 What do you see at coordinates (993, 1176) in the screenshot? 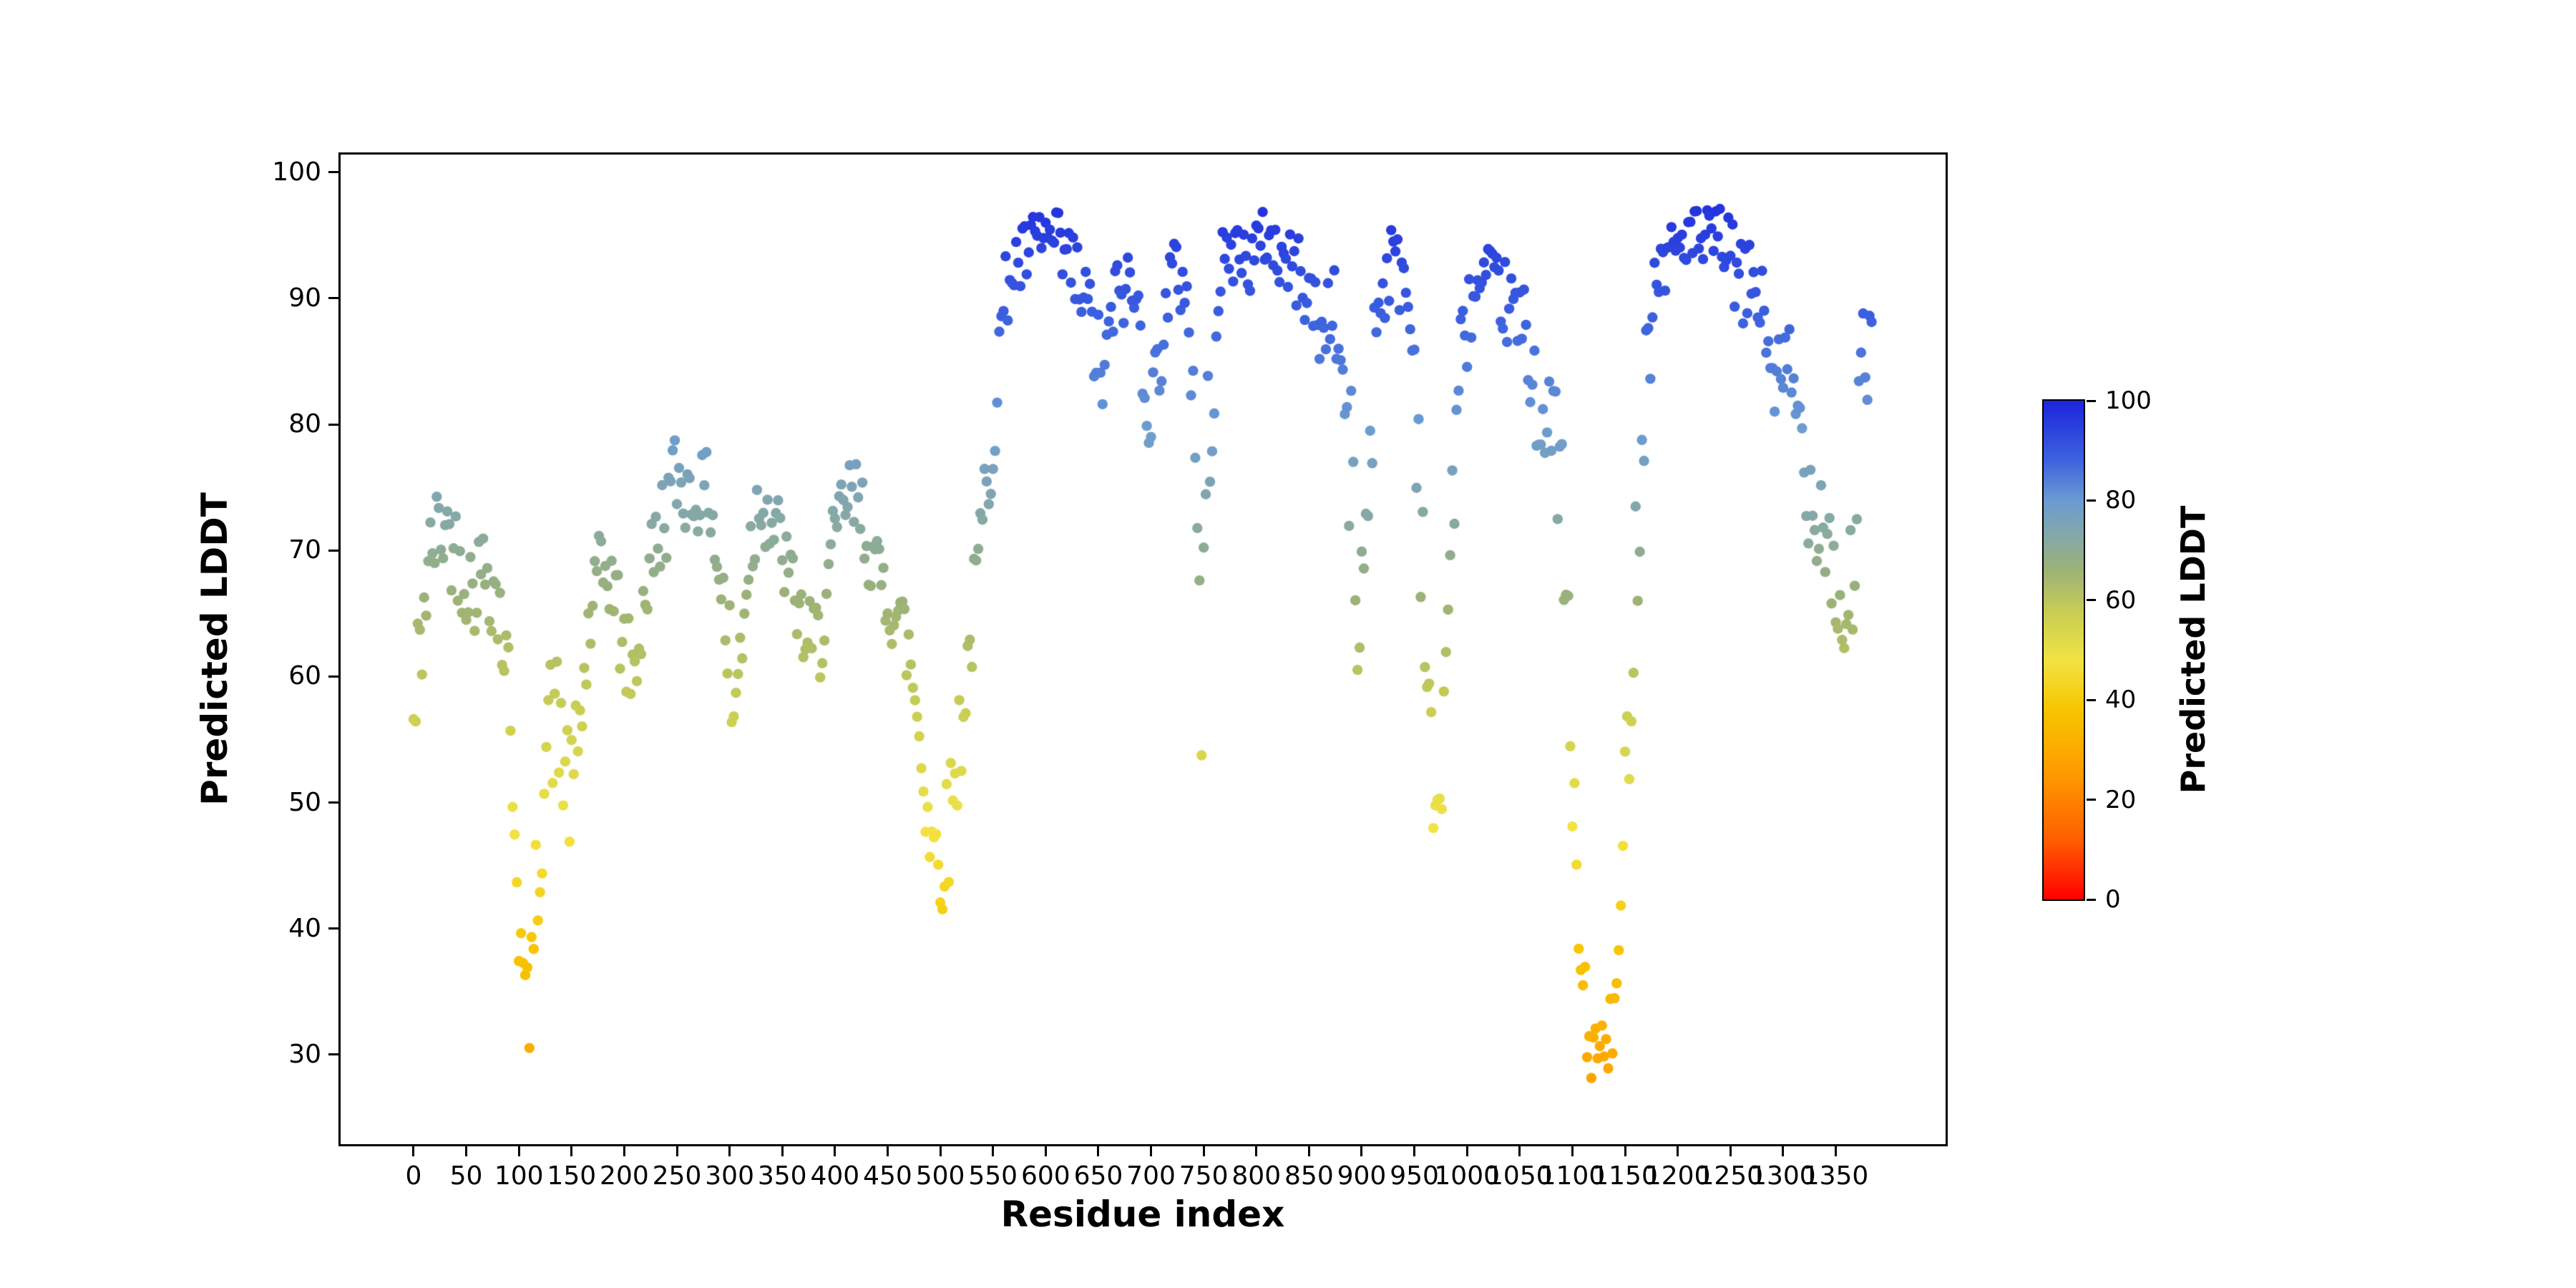
I see `x-tick-label: 550` at bounding box center [993, 1176].